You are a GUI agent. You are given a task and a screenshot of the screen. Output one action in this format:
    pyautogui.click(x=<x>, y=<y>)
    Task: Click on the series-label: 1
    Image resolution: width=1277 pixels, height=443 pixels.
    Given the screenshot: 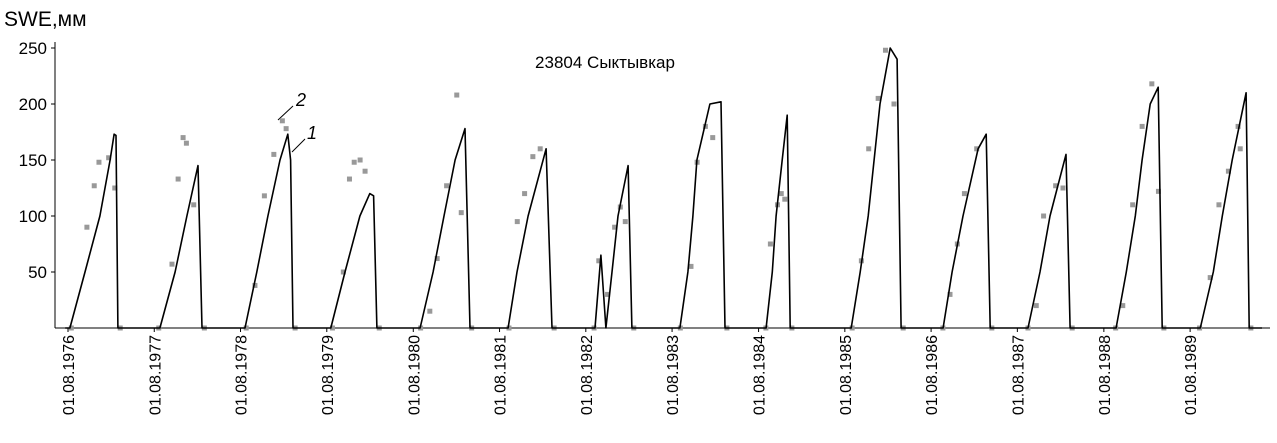 What is the action you would take?
    pyautogui.click(x=312, y=133)
    